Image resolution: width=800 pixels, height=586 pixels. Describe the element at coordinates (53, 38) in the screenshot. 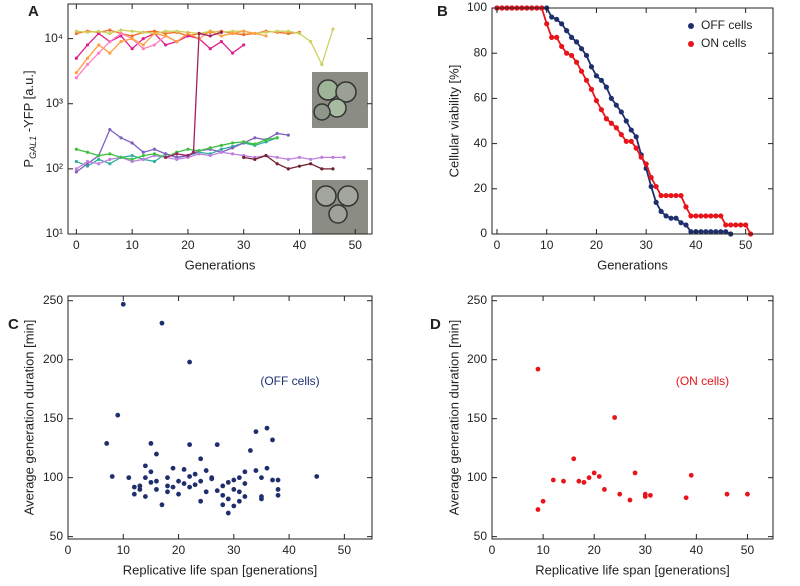

I see `y-tick-label: 10⁴` at that location.